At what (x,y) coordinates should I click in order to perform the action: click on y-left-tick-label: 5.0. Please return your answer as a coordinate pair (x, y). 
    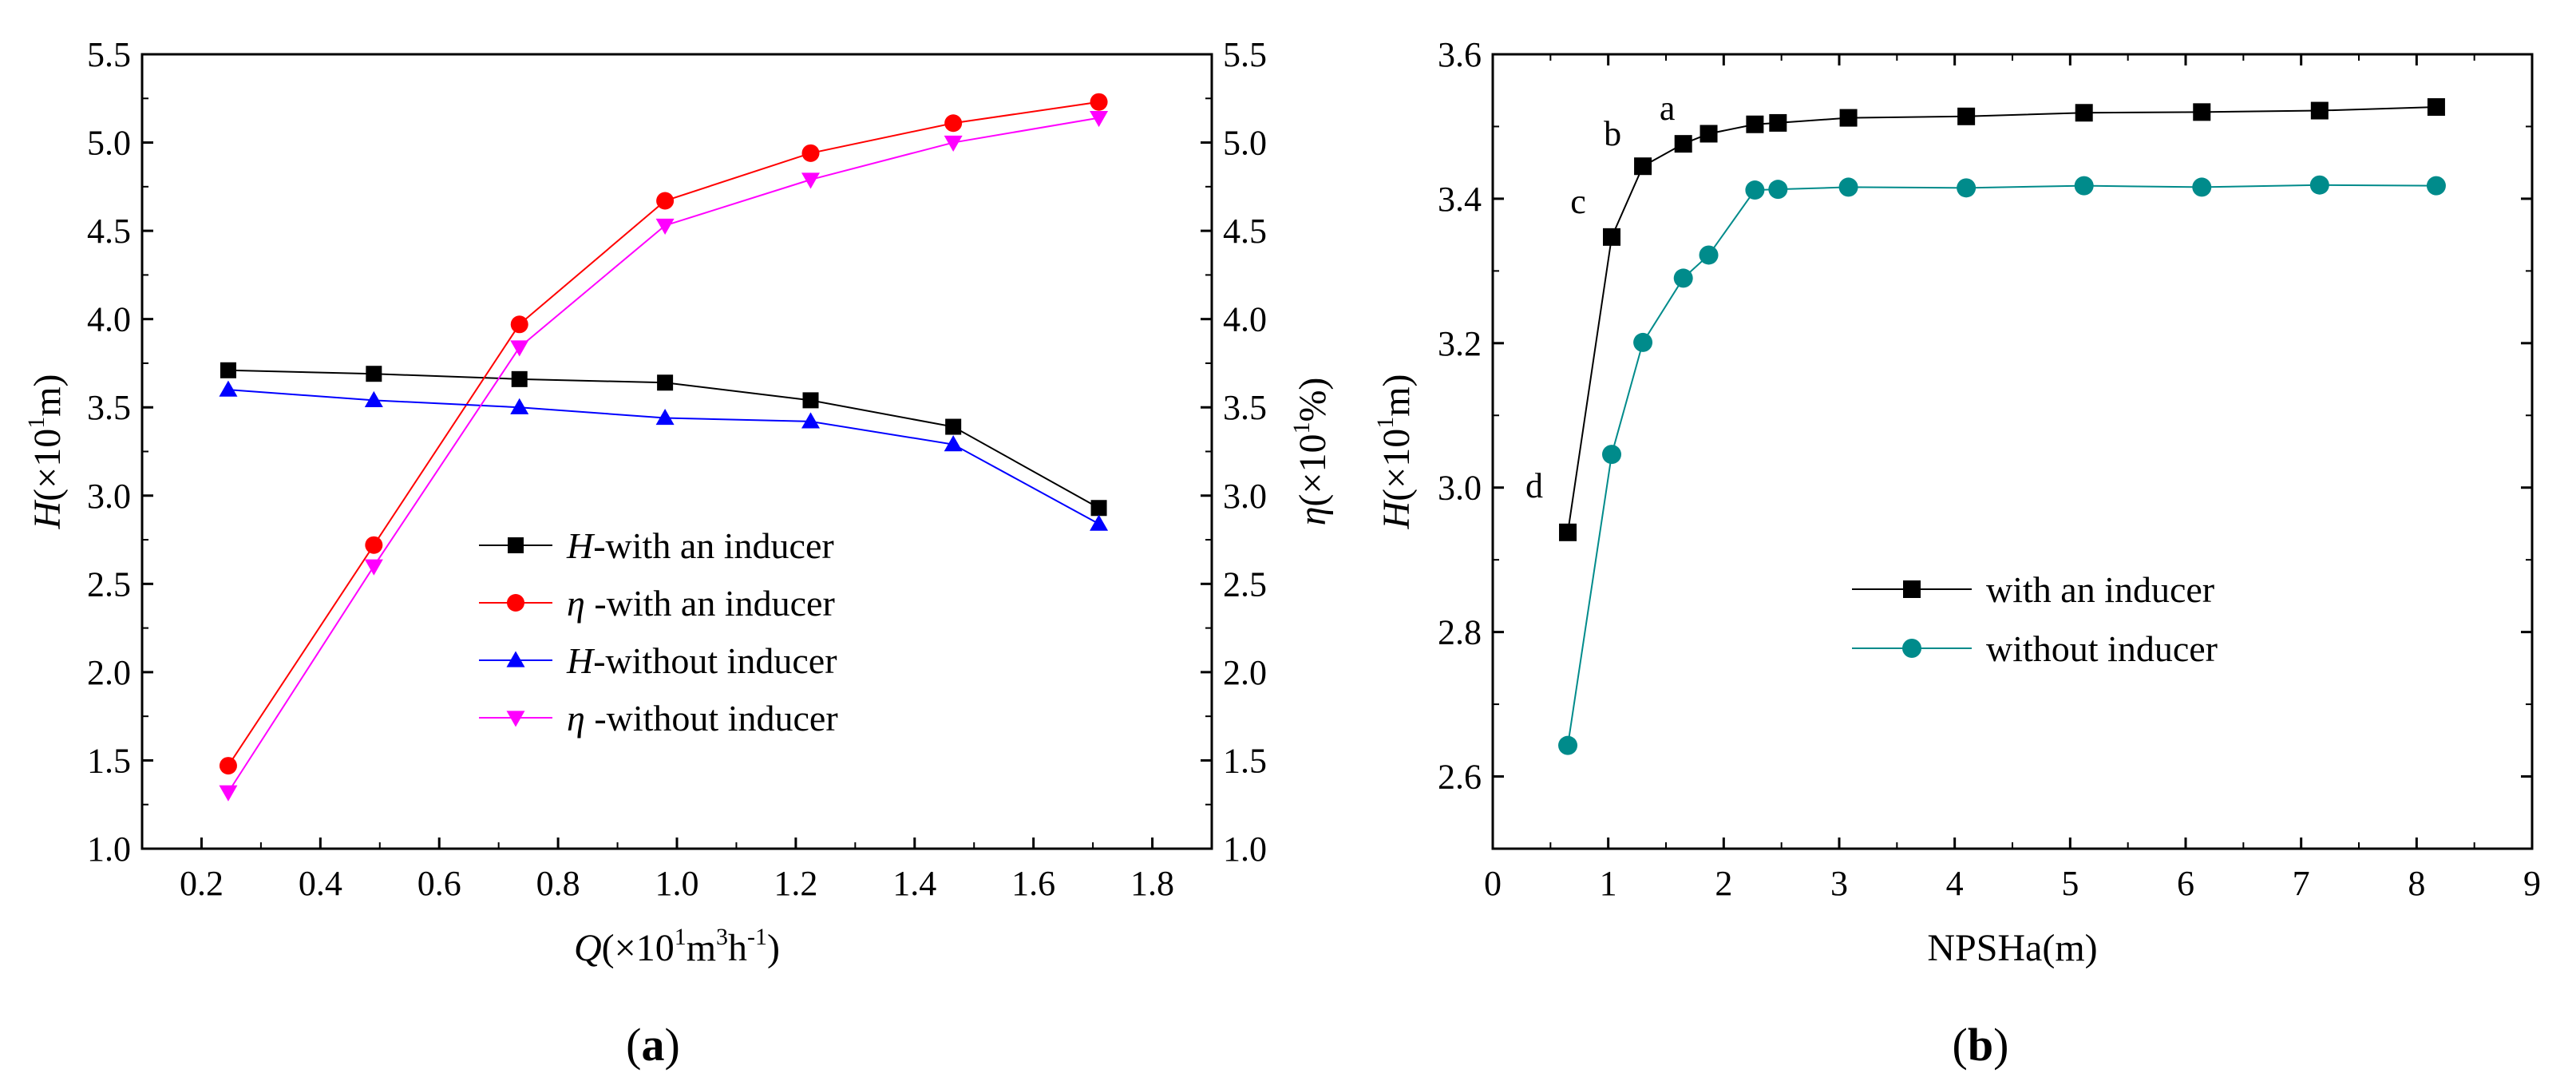
    Looking at the image, I should click on (109, 143).